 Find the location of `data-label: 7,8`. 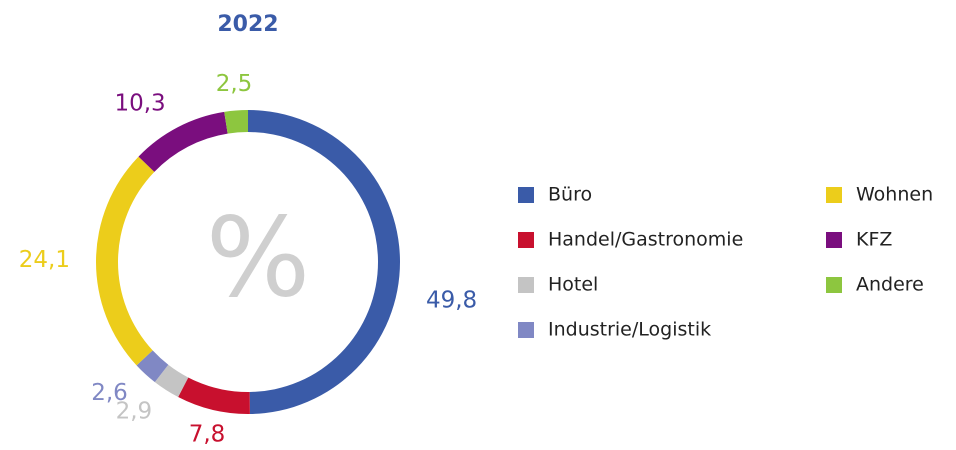

data-label: 7,8 is located at coordinates (207, 435).